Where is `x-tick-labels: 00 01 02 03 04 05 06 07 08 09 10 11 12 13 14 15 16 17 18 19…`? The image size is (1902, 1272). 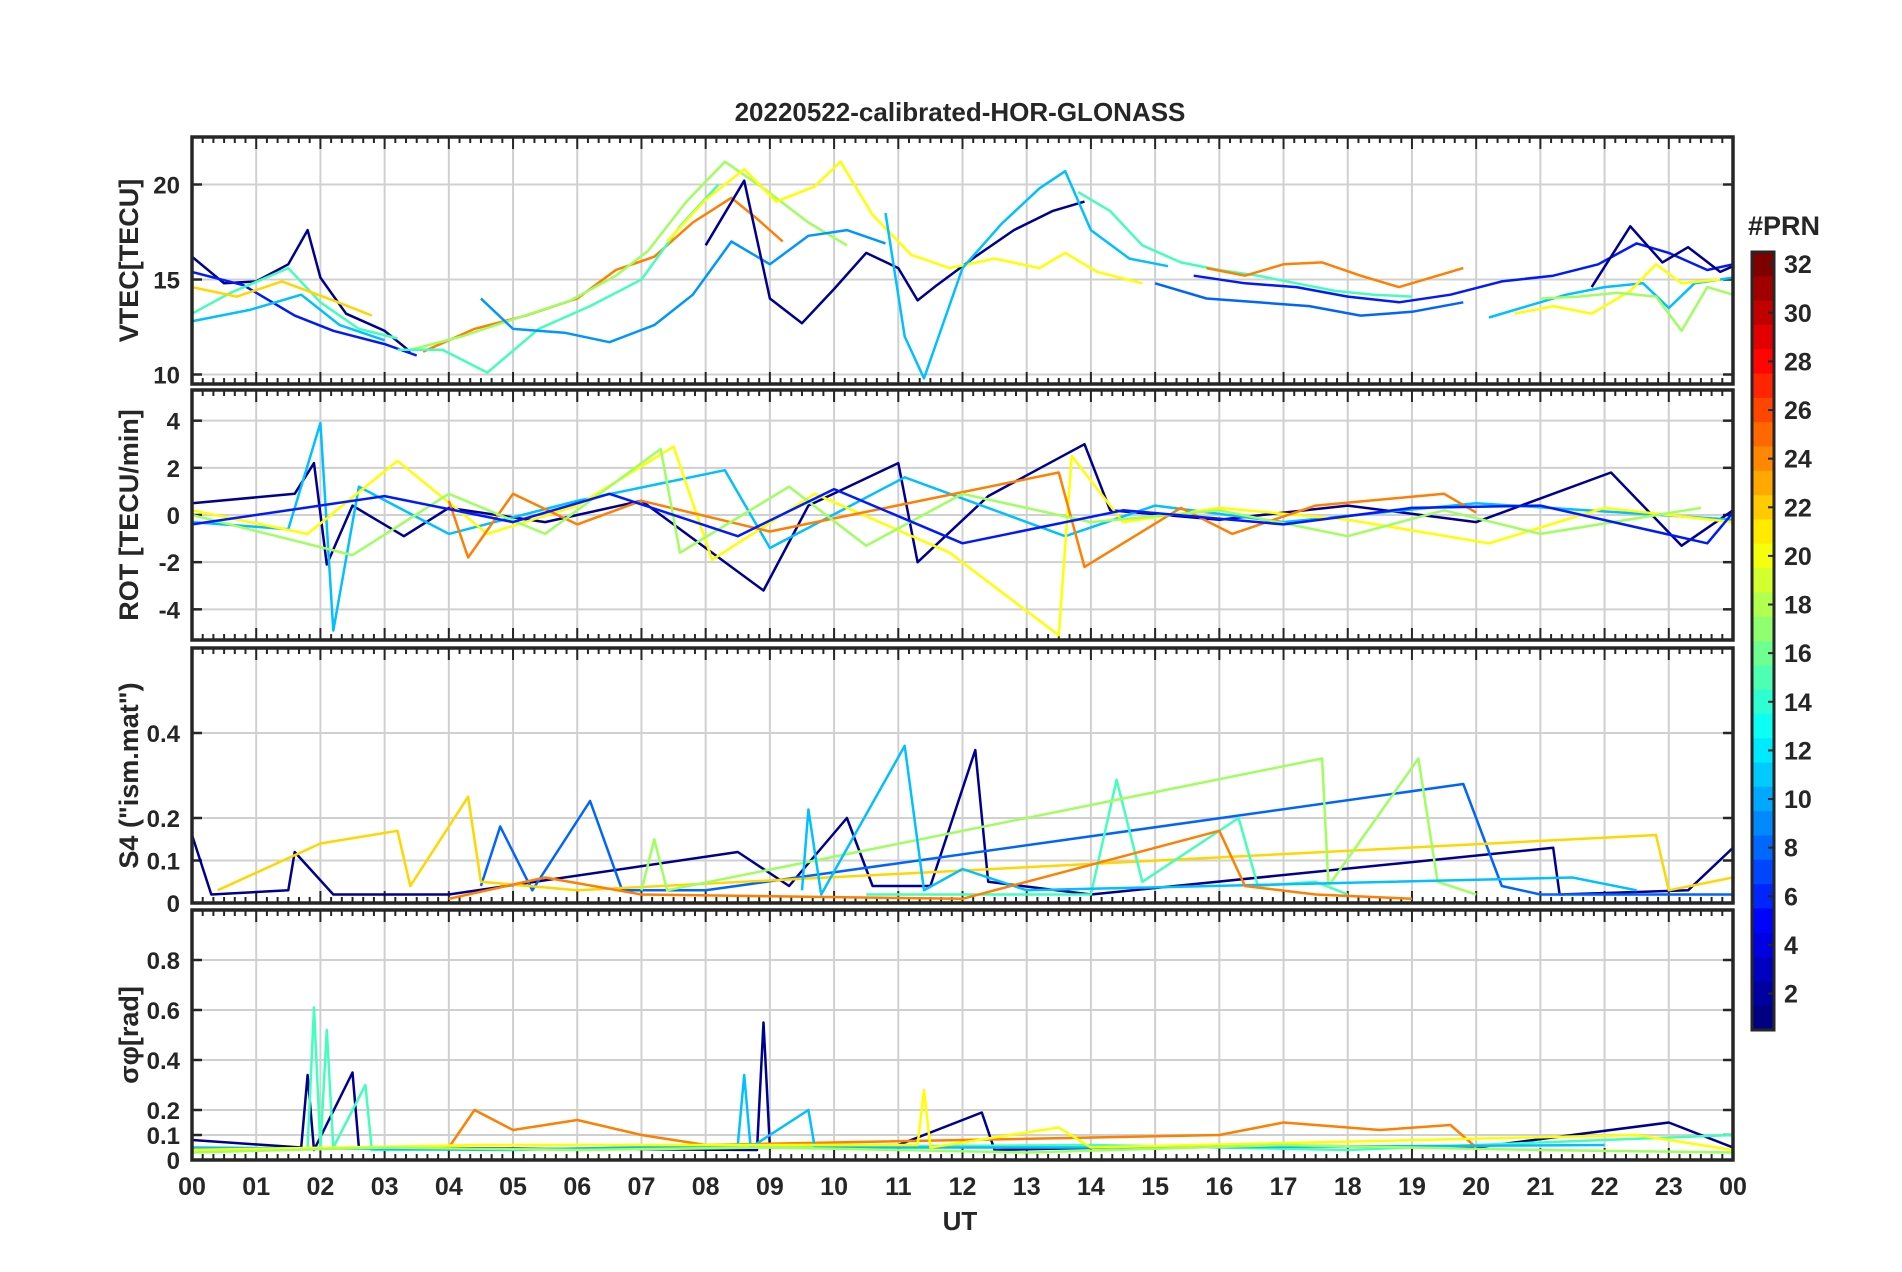
x-tick-labels: 00 01 02 03 04 05 06 07 08 09 10 11 12 13 14 15 16 17 18 19… is located at coordinates (962, 1187).